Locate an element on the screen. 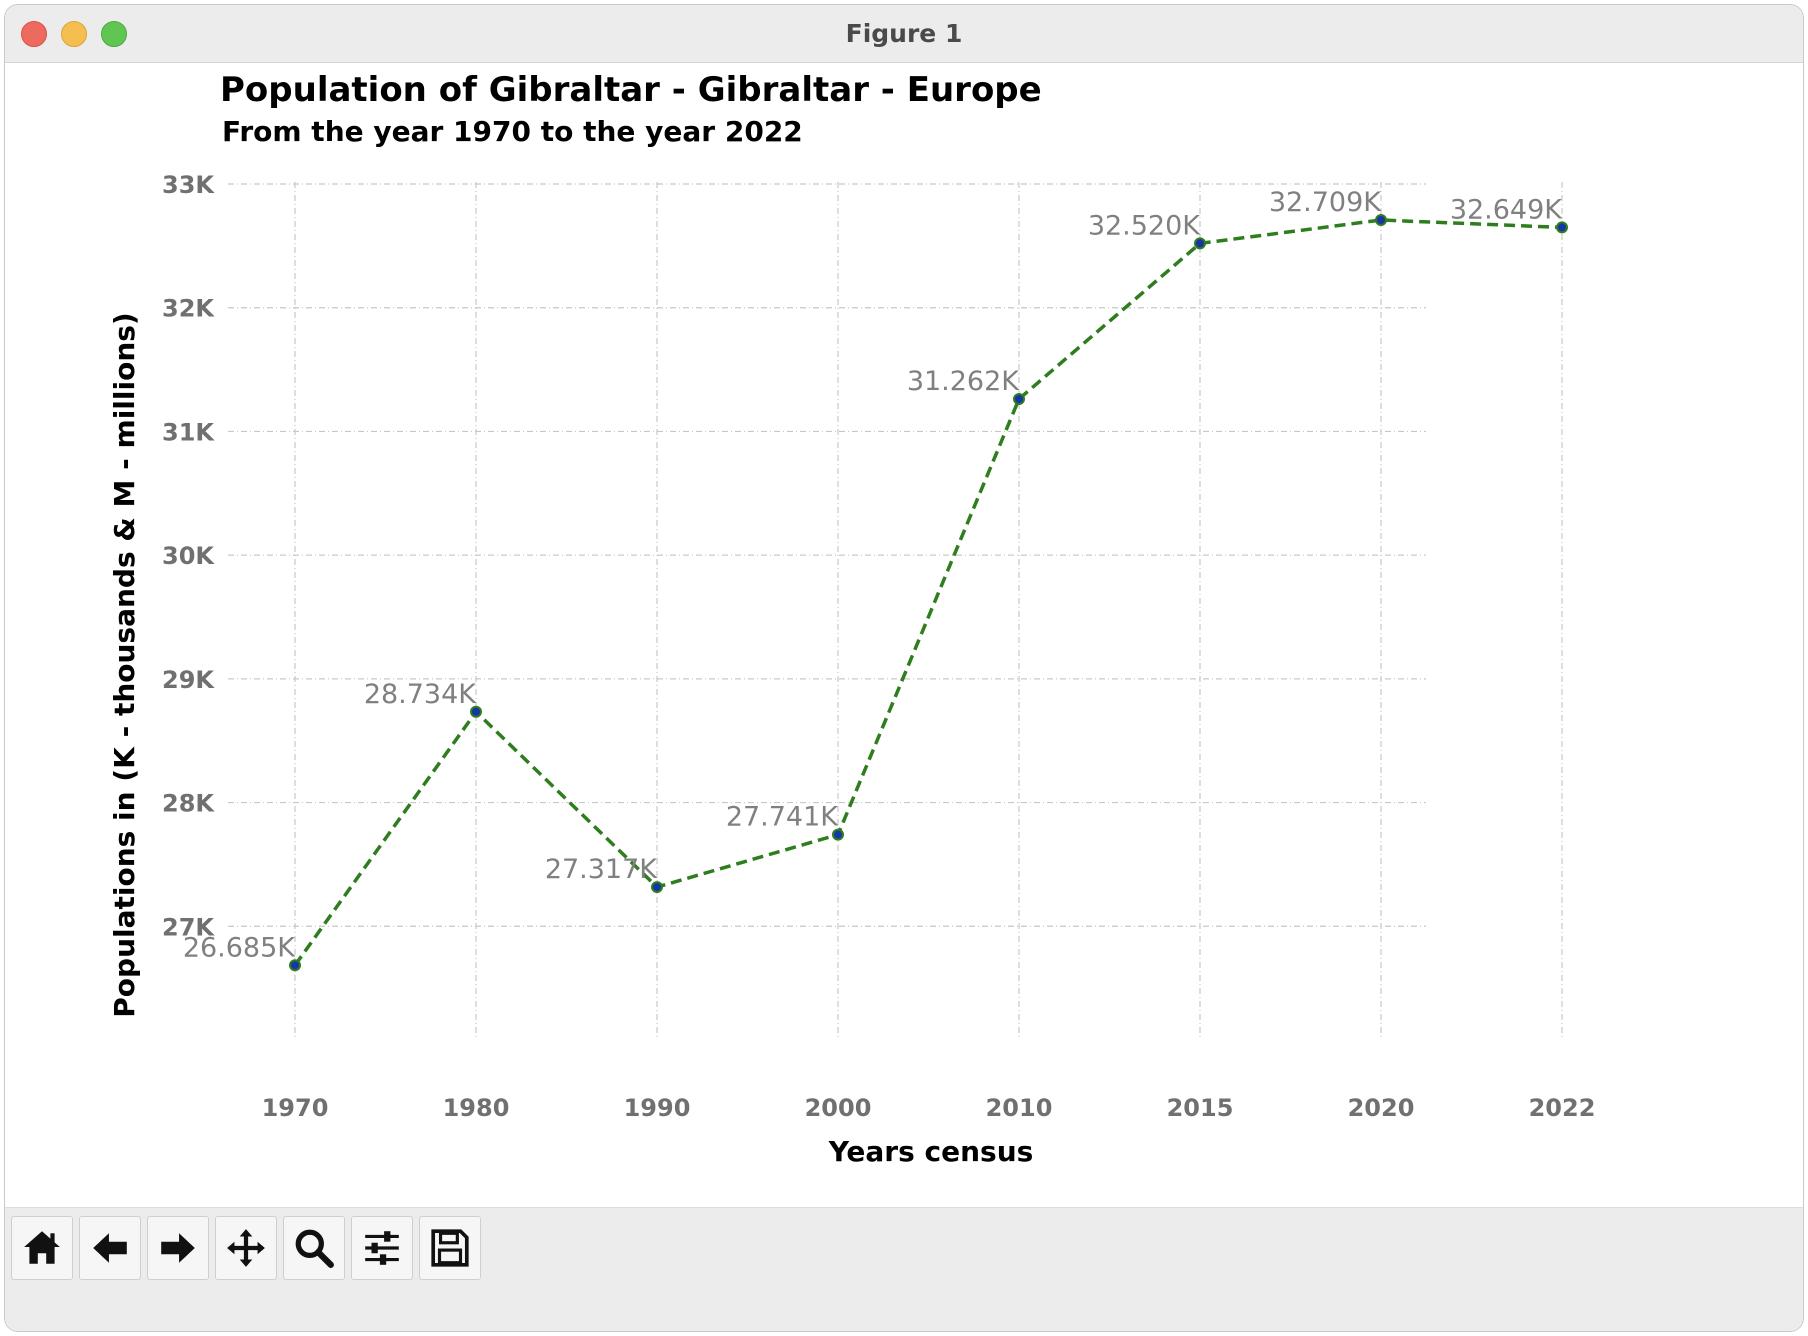  x-tick-label: 2015 is located at coordinates (1200, 1108).